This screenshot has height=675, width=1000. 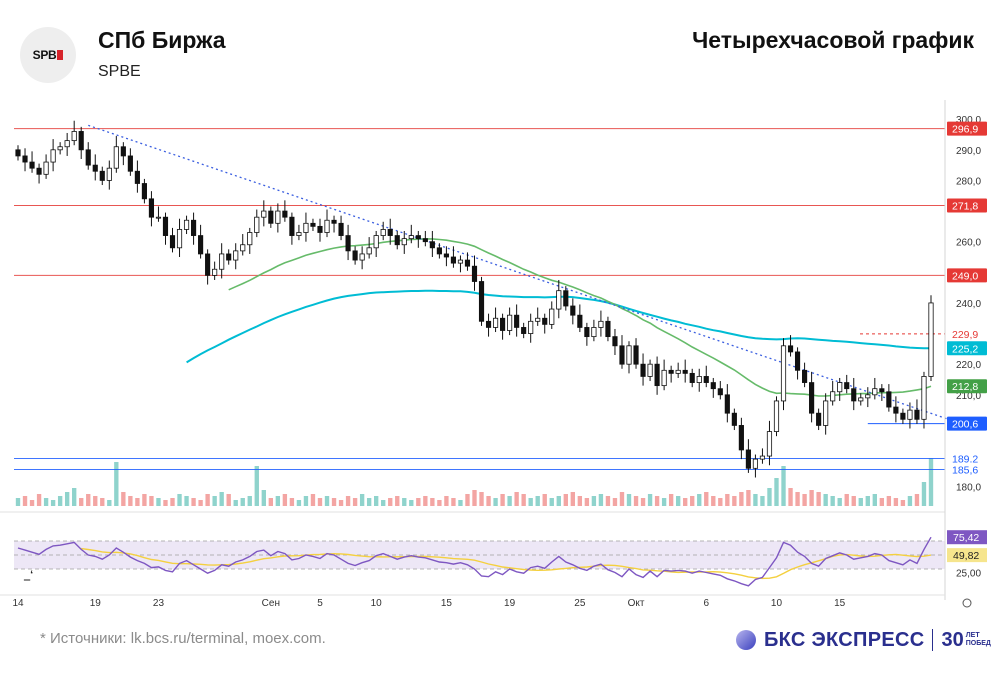 What do you see at coordinates (119, 71) in the screenshot?
I see `ticker-code: SPBE` at bounding box center [119, 71].